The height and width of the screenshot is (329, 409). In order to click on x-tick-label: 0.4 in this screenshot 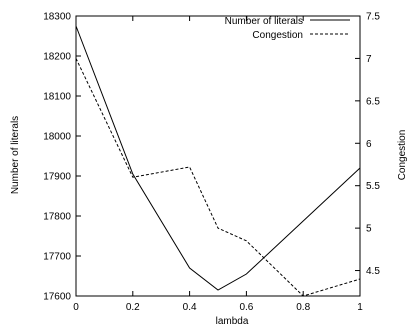, I will do `click(190, 307)`.